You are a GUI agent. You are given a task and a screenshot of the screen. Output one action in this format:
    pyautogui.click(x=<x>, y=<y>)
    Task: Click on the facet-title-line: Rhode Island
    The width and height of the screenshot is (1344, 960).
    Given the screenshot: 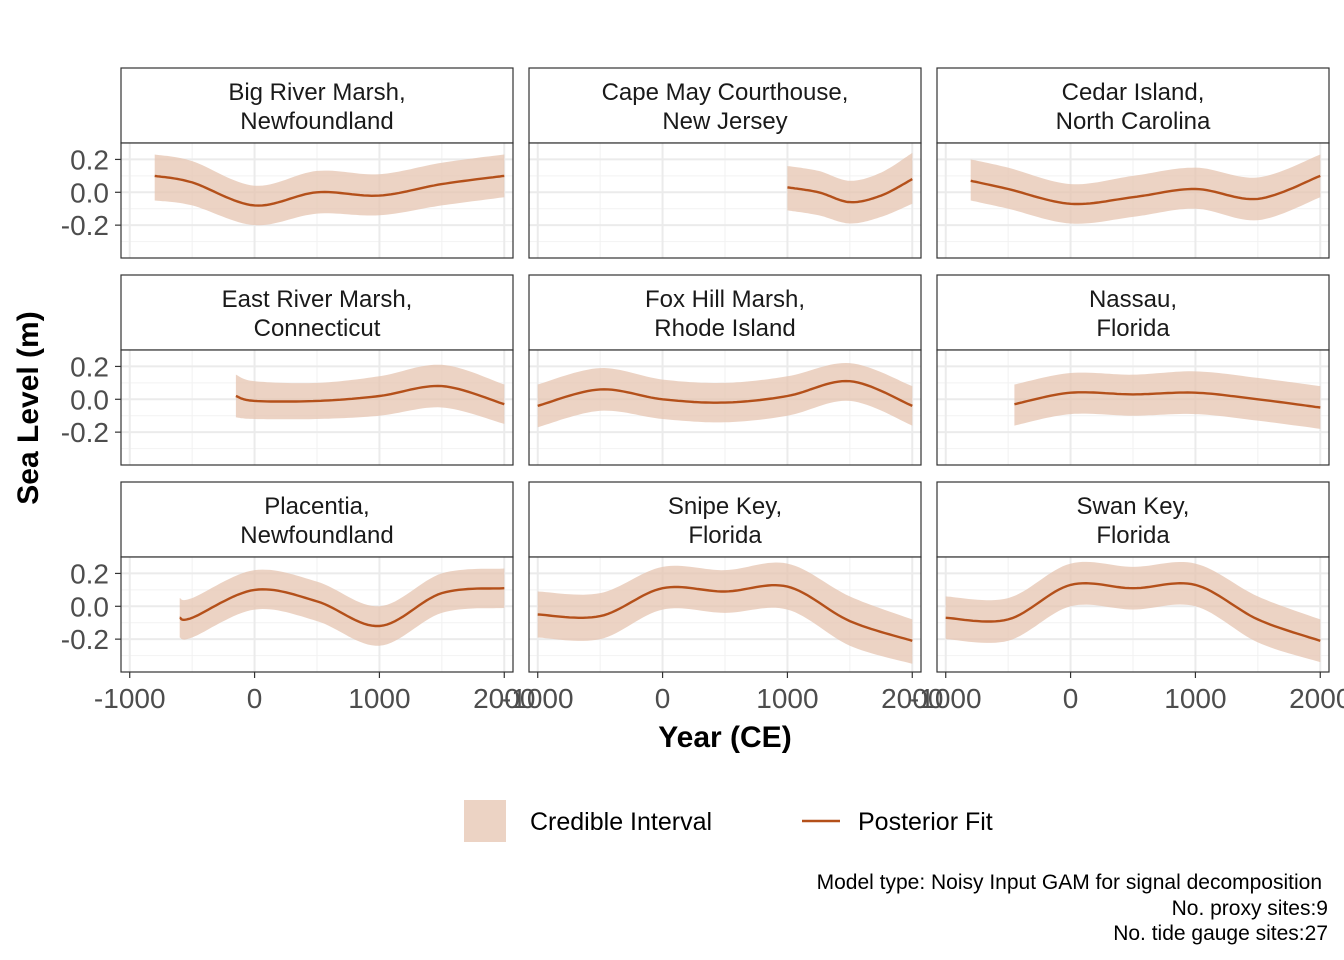 What is the action you would take?
    pyautogui.click(x=724, y=328)
    